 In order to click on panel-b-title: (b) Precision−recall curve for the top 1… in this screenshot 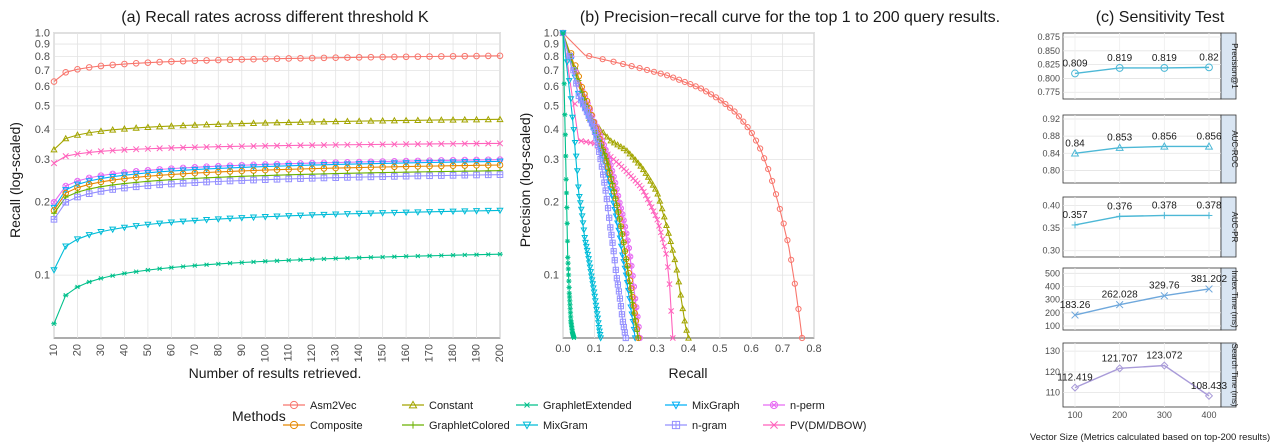, I will do `click(790, 17)`.